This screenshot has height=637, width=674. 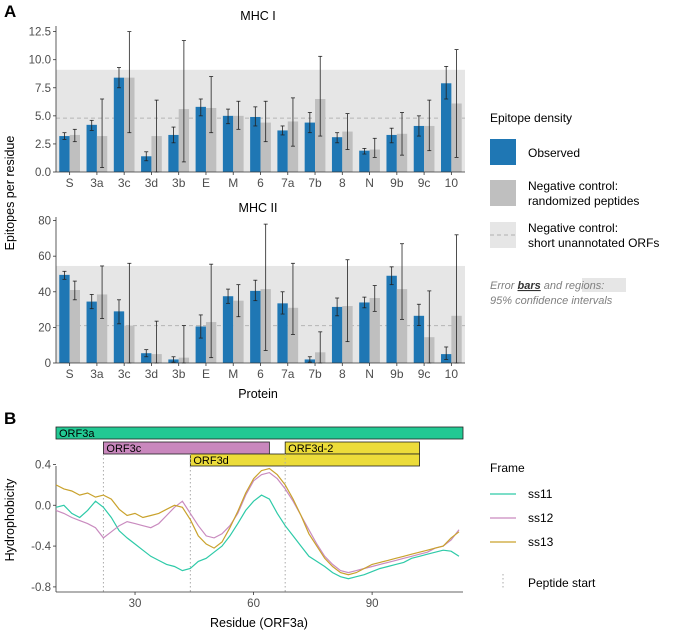 I want to click on y-tick-label: 40, so click(x=44, y=293).